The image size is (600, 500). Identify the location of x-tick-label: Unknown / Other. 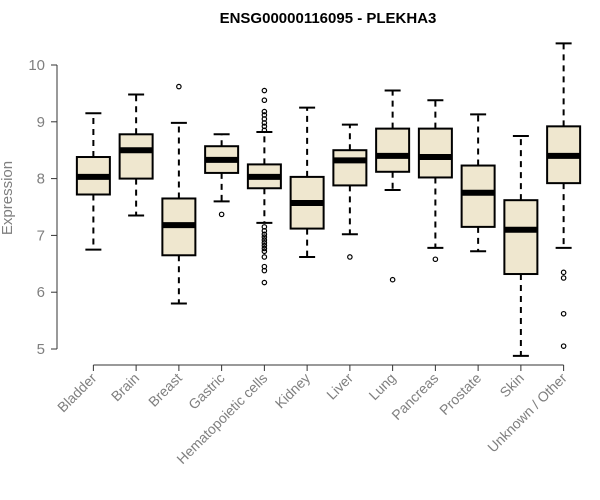
(527, 413).